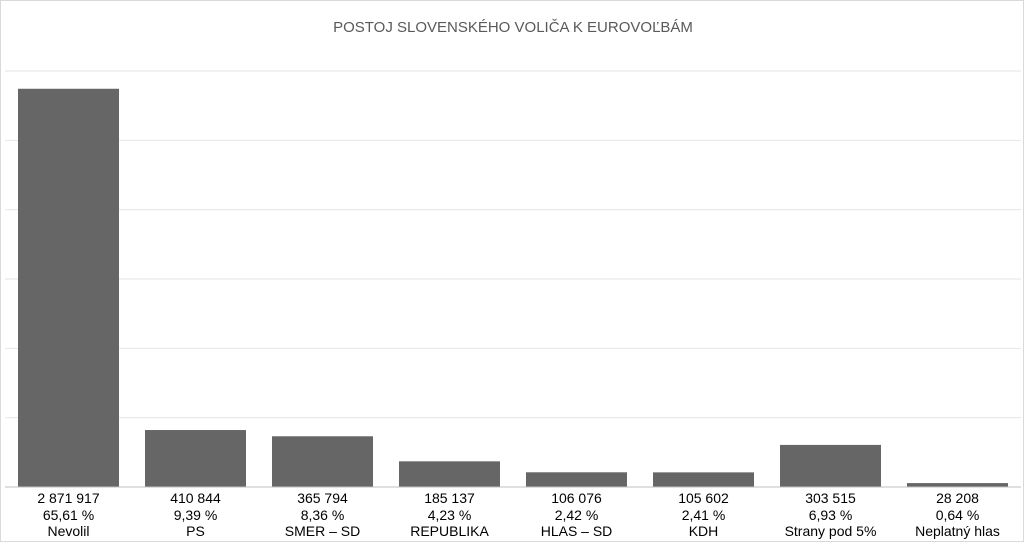 This screenshot has height=543, width=1024. I want to click on percent-label: 2,42 %, so click(576, 514).